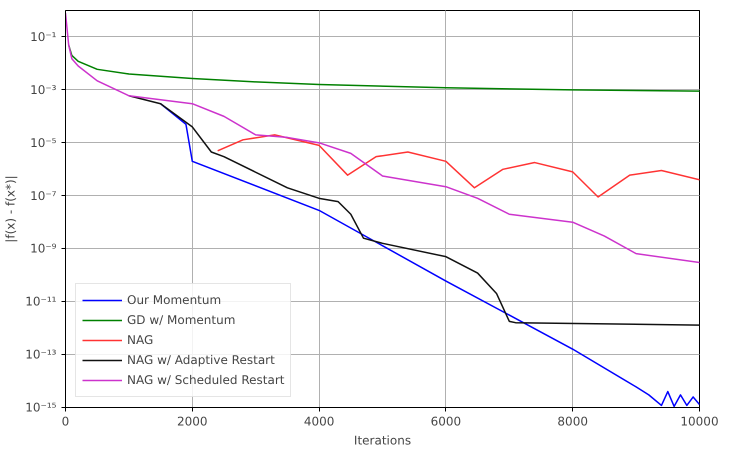  I want to click on legend-label: GD w/ Momentum, so click(181, 320).